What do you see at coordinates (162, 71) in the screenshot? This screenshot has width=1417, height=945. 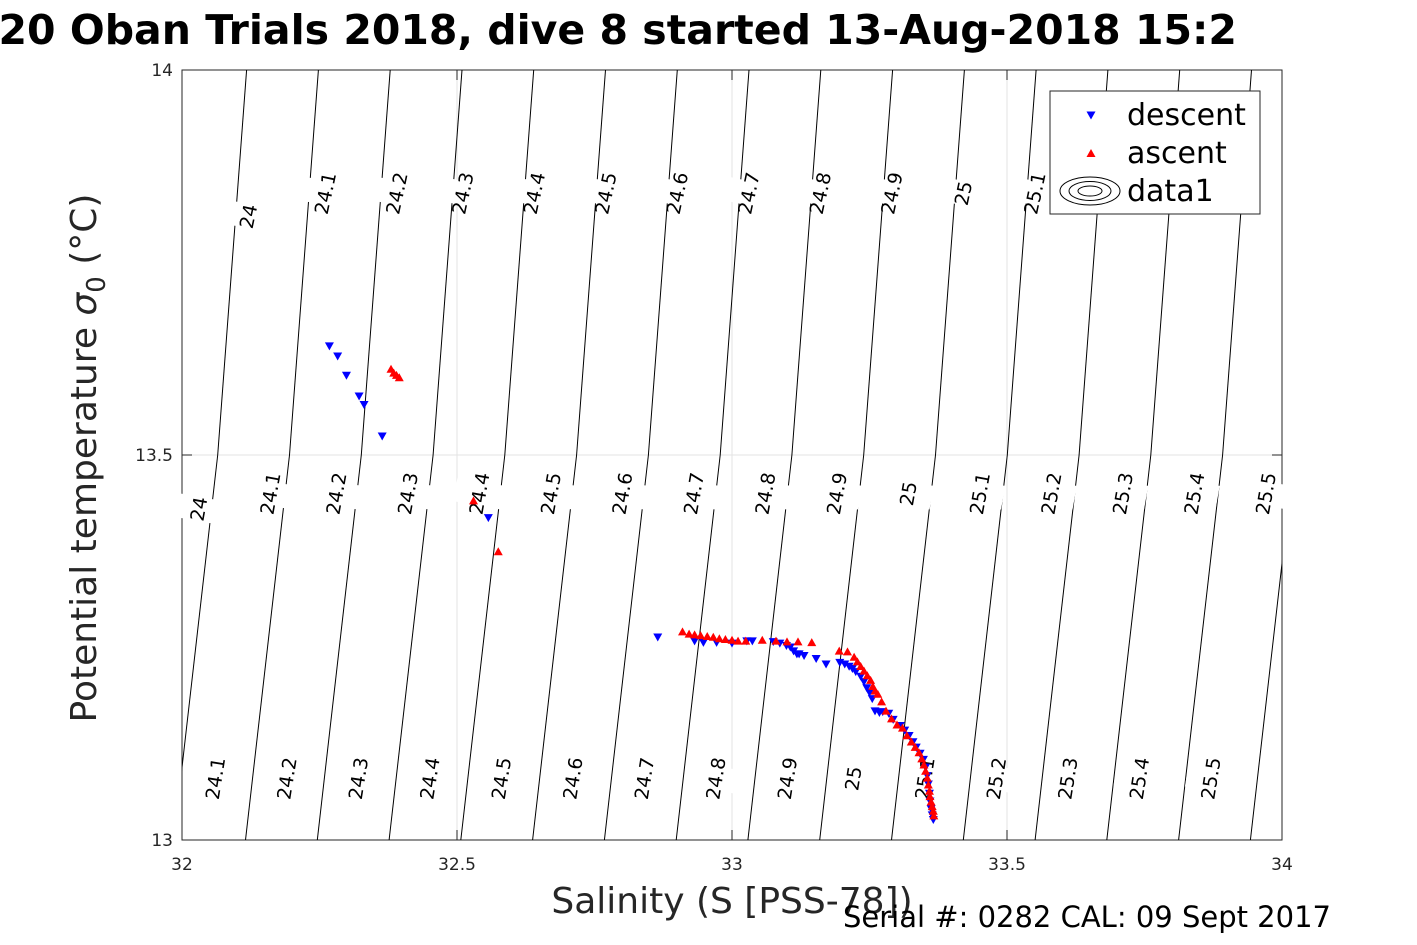 I see `y-tick-label: 14` at bounding box center [162, 71].